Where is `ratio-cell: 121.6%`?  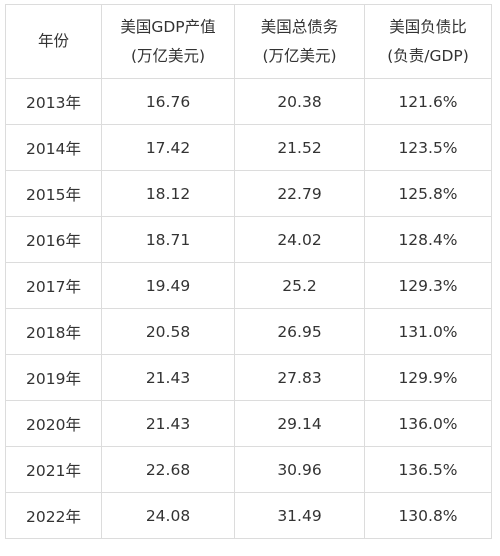
ratio-cell: 121.6% is located at coordinates (428, 101).